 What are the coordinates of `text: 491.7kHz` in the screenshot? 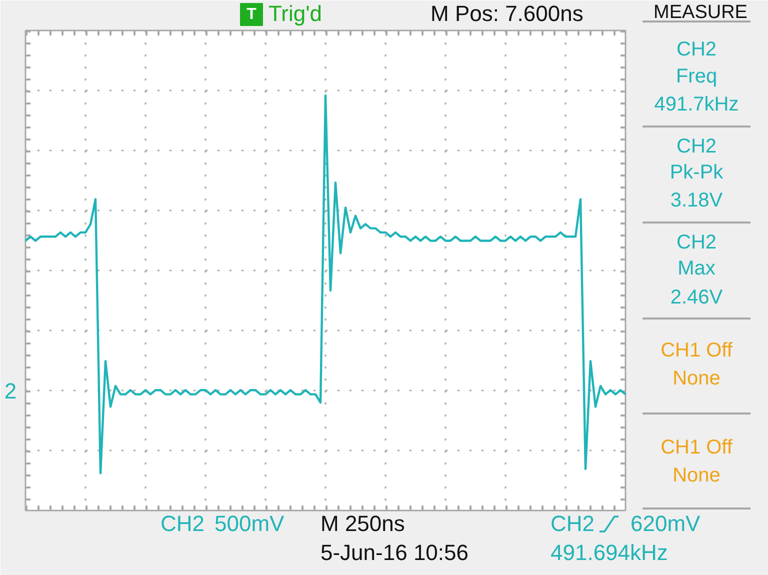 It's located at (696, 105).